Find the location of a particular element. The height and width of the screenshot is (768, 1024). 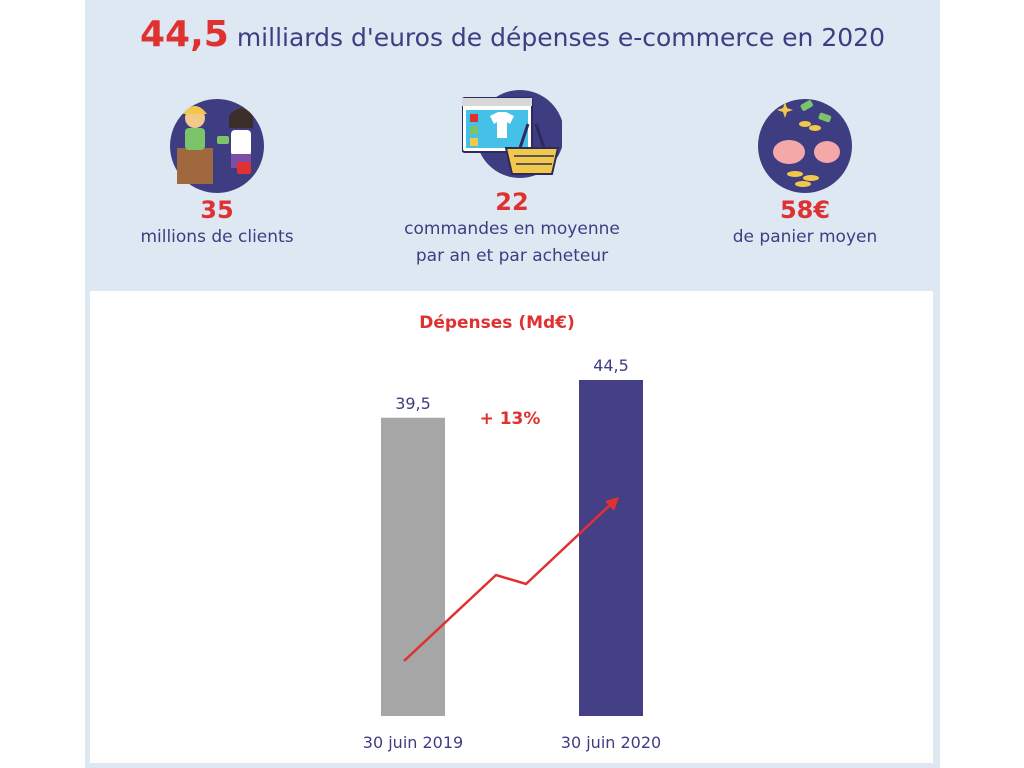

stat-basket-value: 58€ is located at coordinates (805, 210).